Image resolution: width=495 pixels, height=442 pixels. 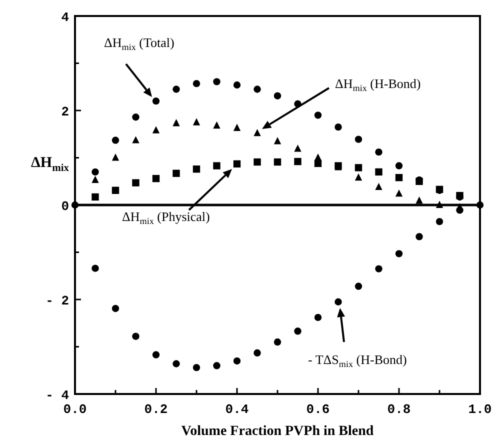 I want to click on x-axis-title: Volume Fraction PVPh in Blend, so click(x=277, y=431).